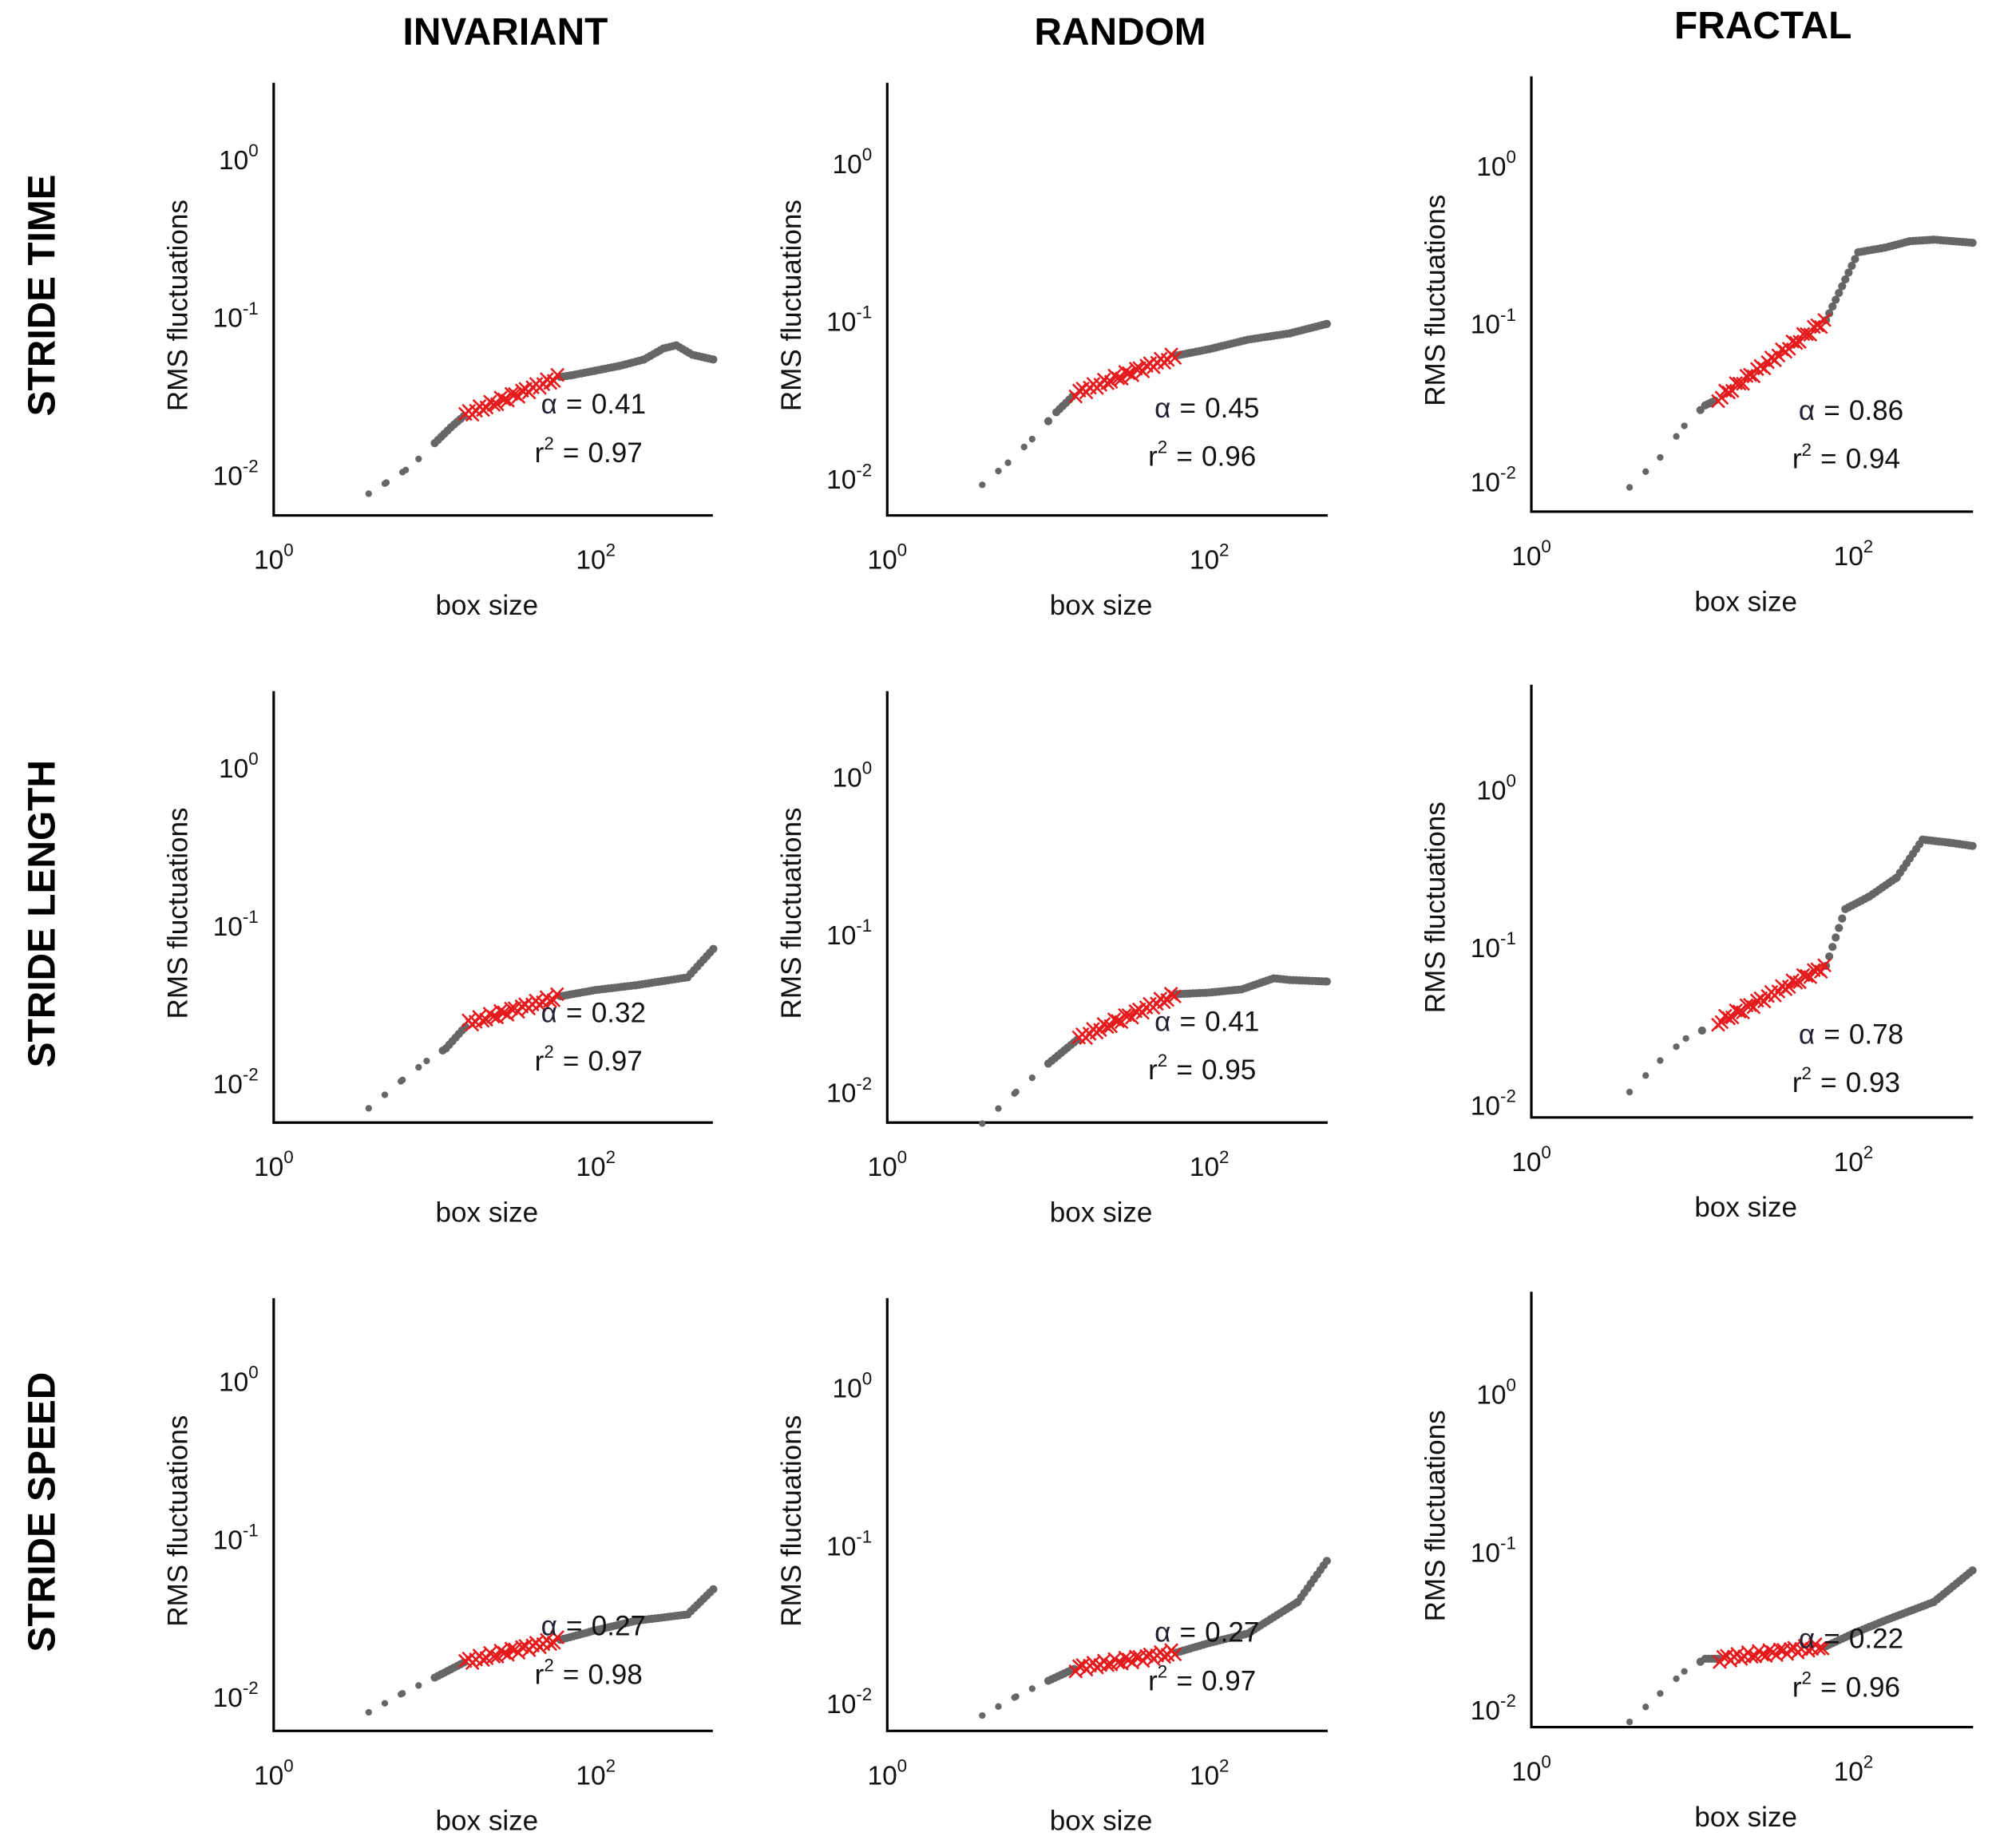 The width and height of the screenshot is (1996, 1848). I want to click on alpha-value: α = 0.78, so click(1851, 1034).